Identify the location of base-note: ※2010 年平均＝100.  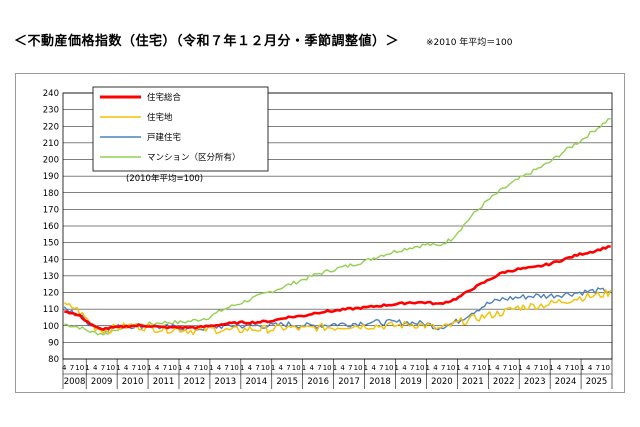
(469, 43).